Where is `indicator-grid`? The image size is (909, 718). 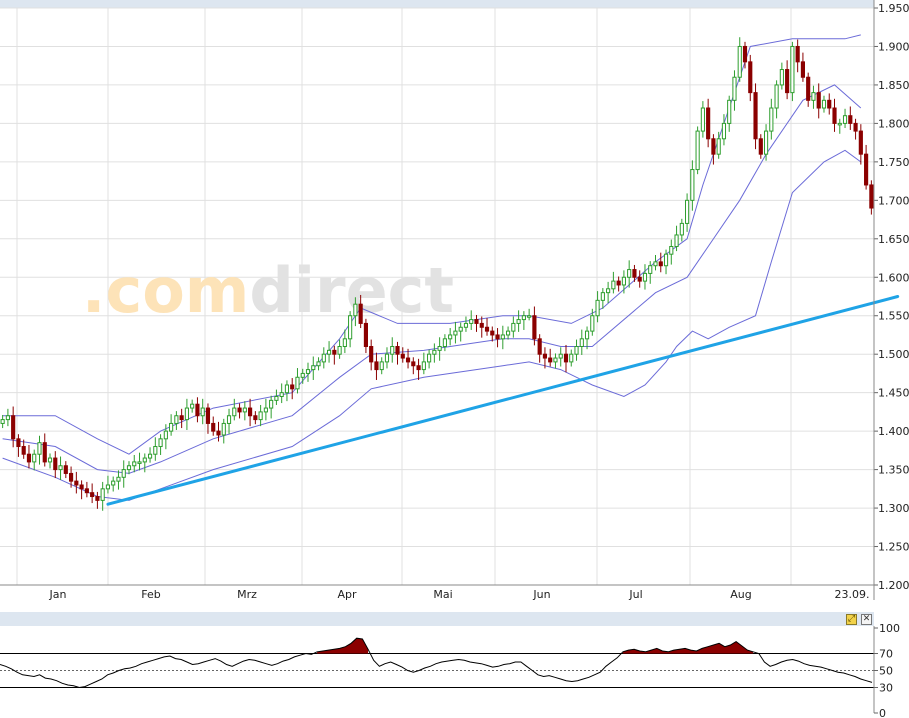 indicator-grid is located at coordinates (437, 670).